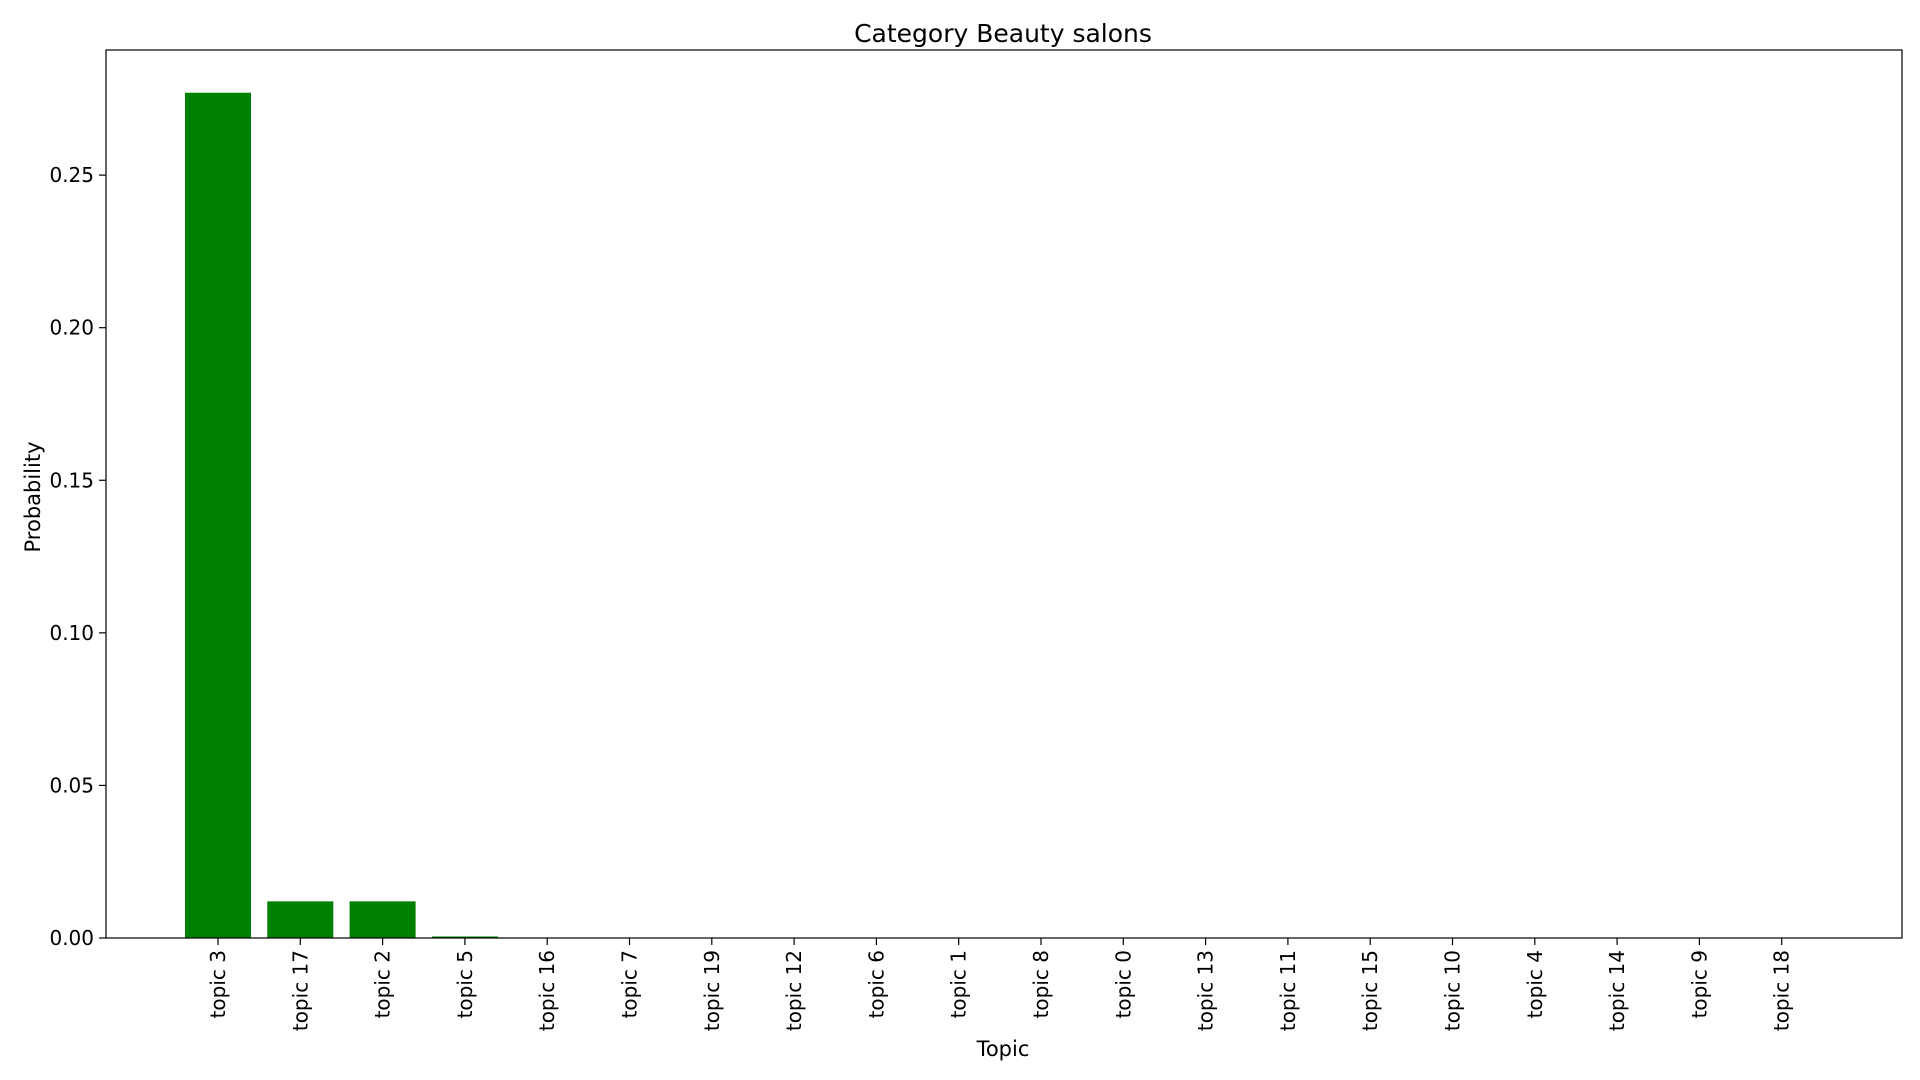 The height and width of the screenshot is (1080, 1920). Describe the element at coordinates (218, 984) in the screenshot. I see `x-tick-label: topic 3` at that location.